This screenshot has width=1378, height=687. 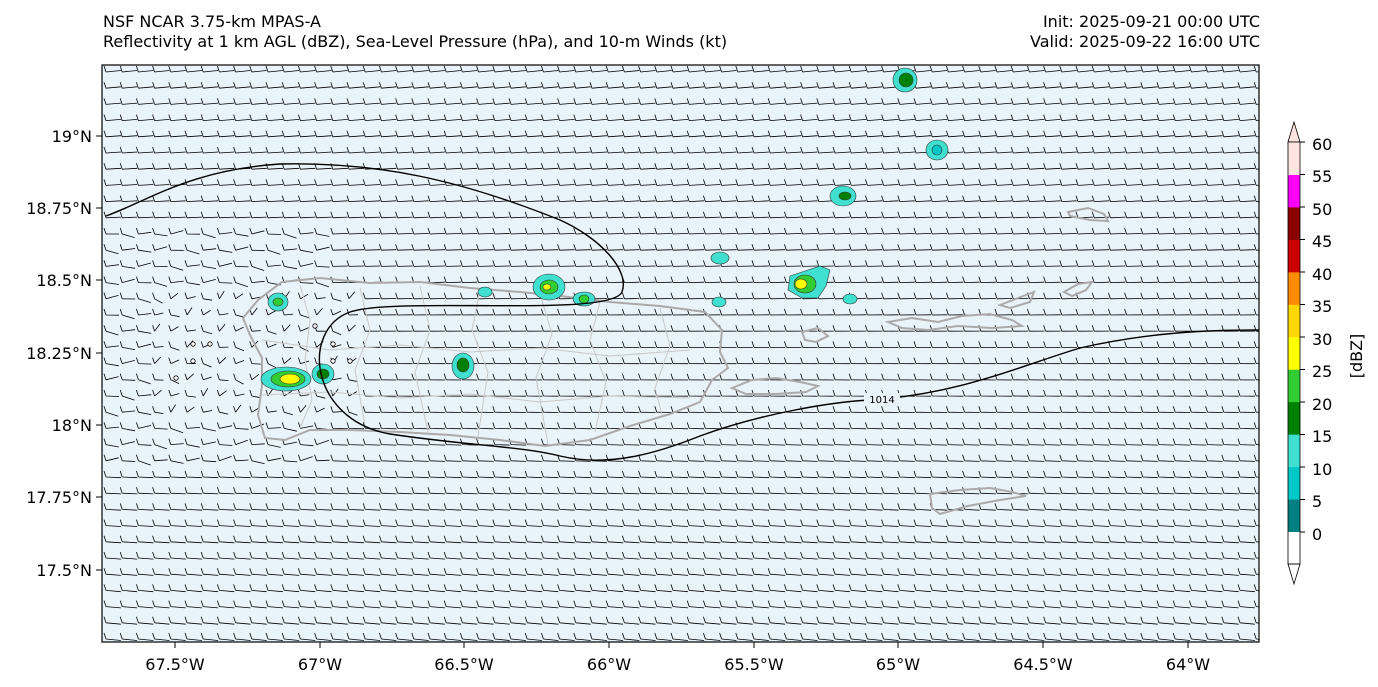 What do you see at coordinates (1294, 483) in the screenshot?
I see `colorbar-segment` at bounding box center [1294, 483].